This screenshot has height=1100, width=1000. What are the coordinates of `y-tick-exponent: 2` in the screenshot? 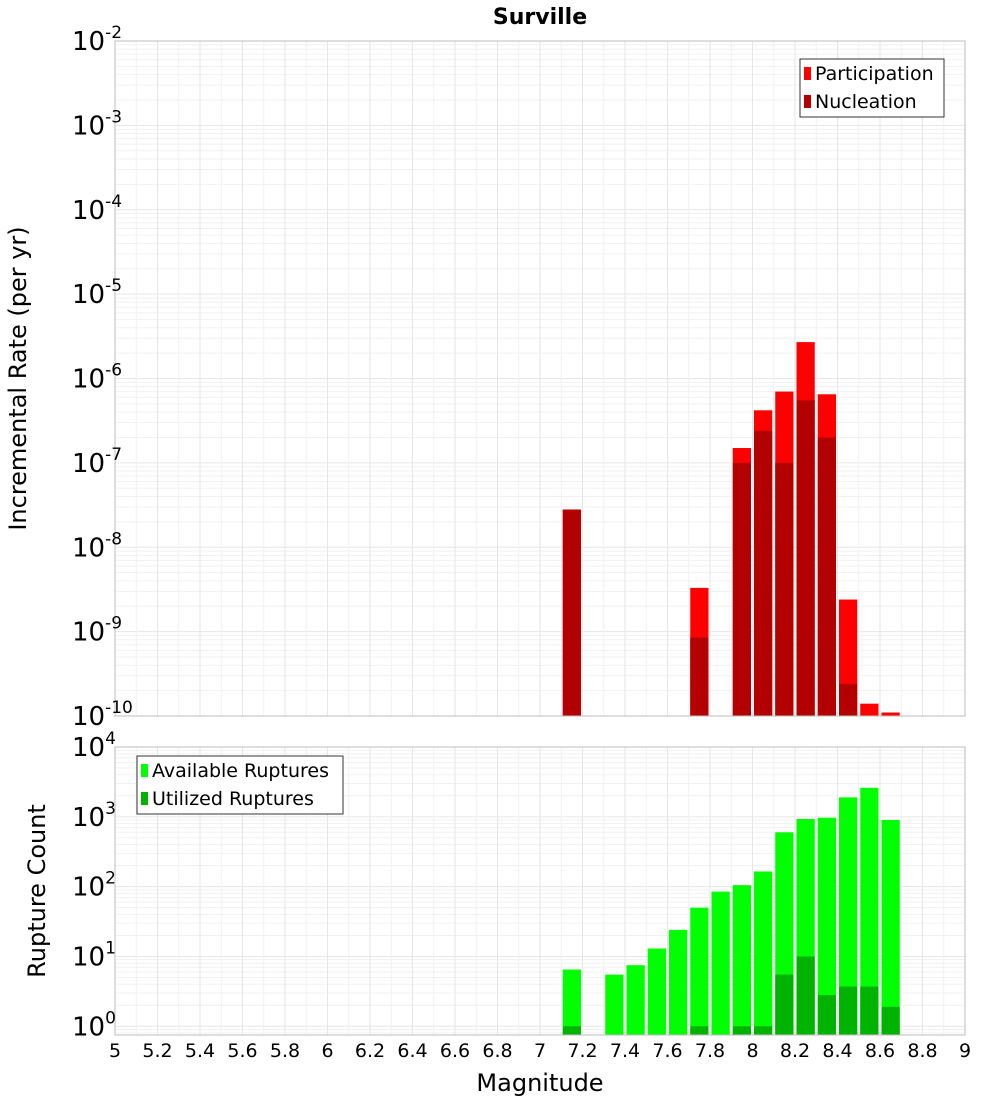 It's located at (110, 879).